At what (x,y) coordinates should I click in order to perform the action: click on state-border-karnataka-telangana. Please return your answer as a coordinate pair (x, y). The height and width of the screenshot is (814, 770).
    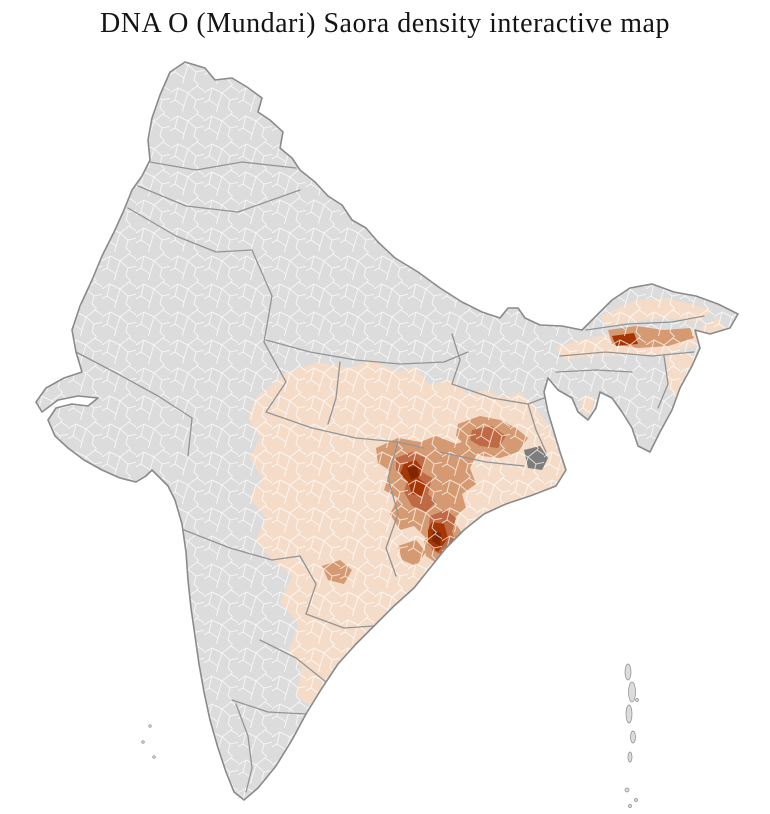
    Looking at the image, I should click on (308, 585).